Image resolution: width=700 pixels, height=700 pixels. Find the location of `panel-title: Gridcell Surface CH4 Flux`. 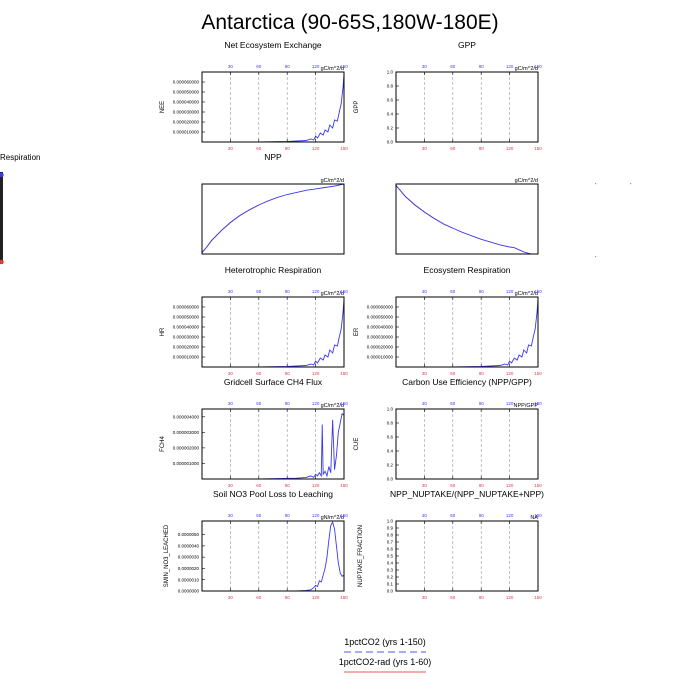

panel-title: Gridcell Surface CH4 Flux is located at coordinates (273, 382).